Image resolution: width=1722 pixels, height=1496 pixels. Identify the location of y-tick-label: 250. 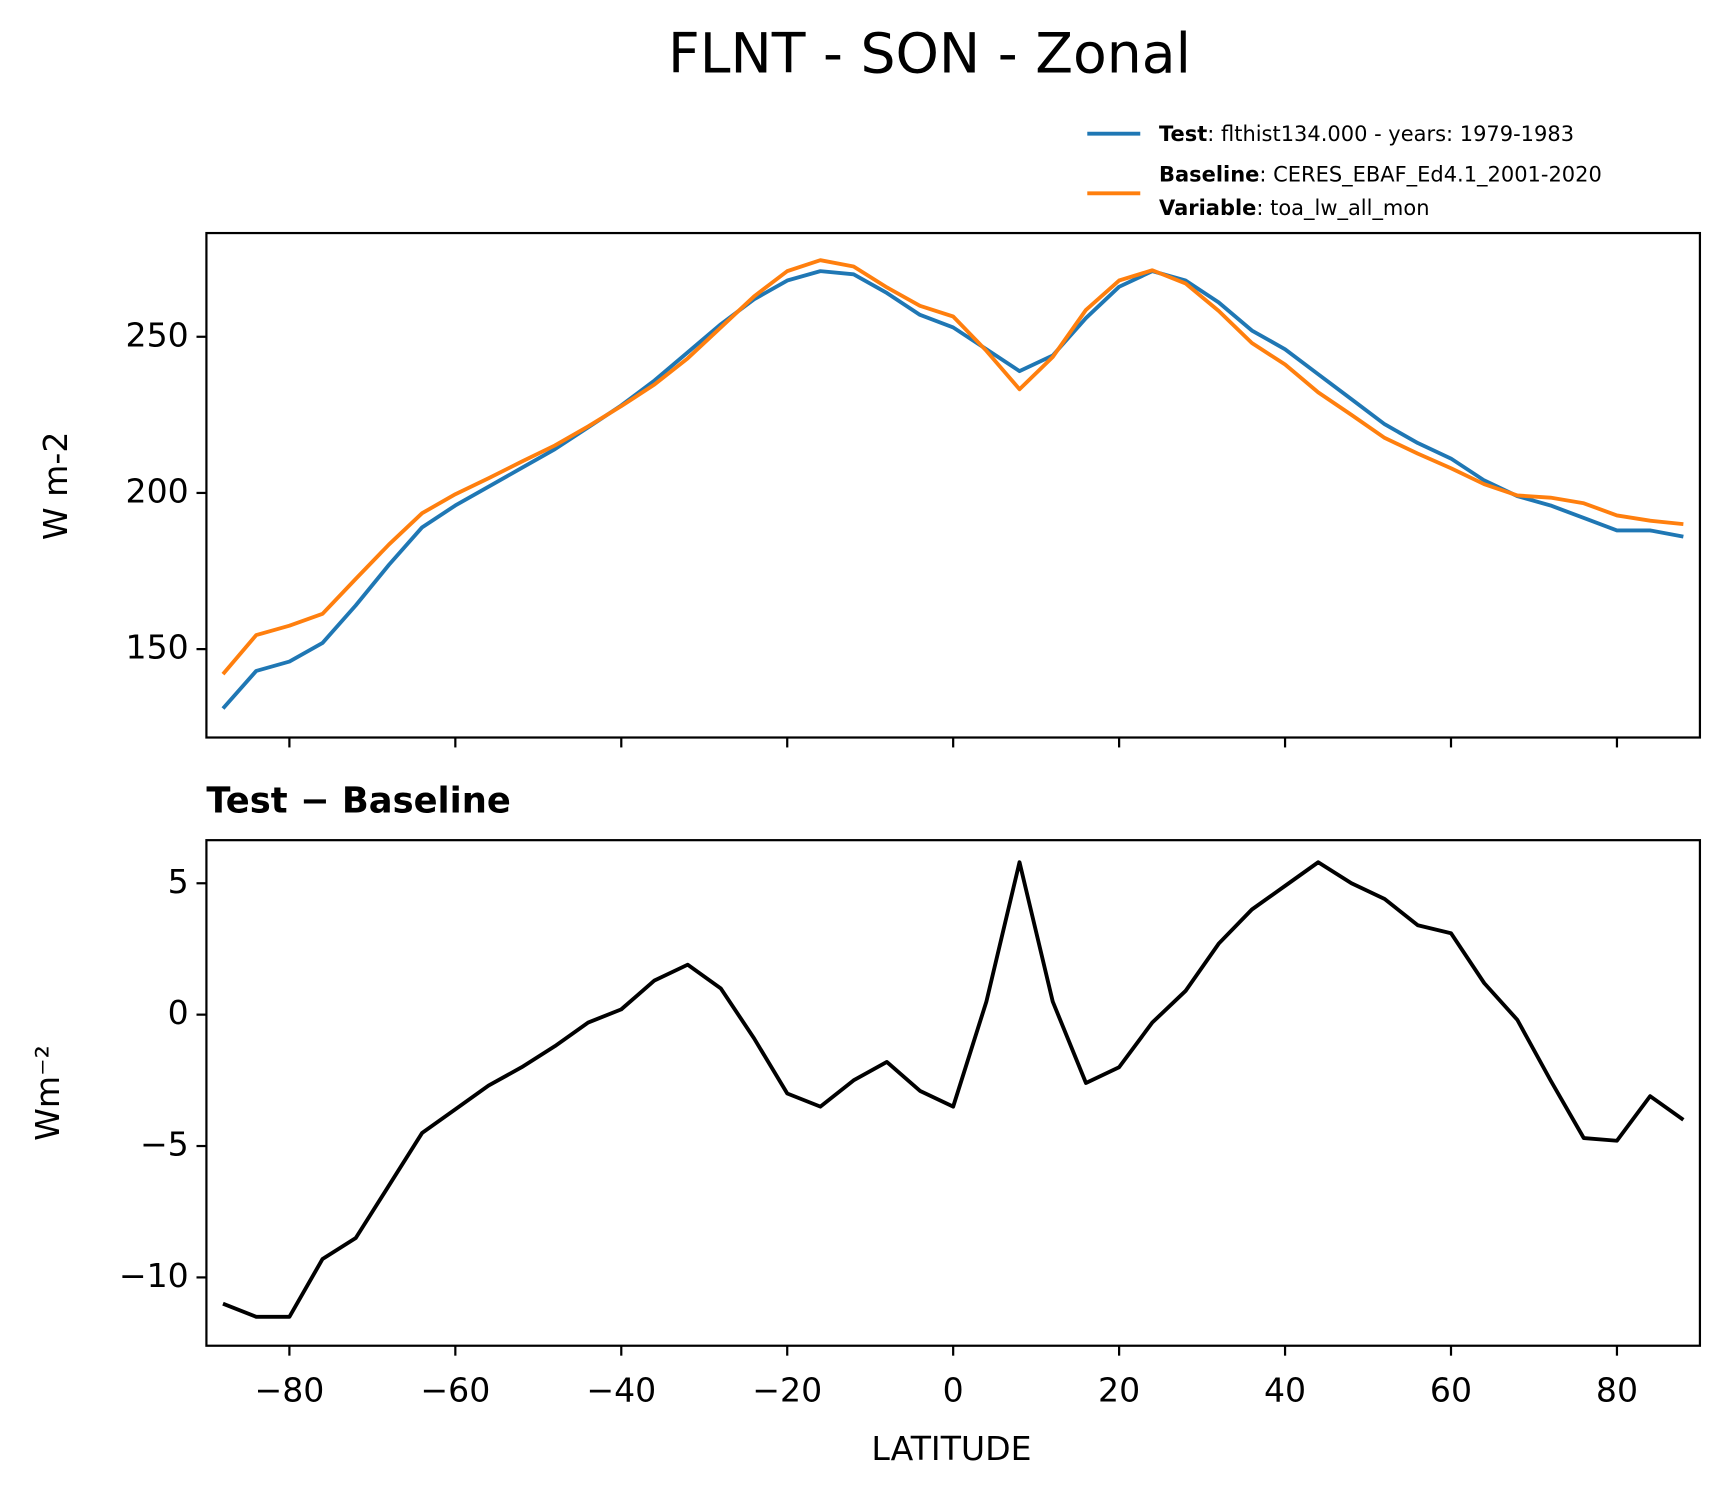
(157, 334).